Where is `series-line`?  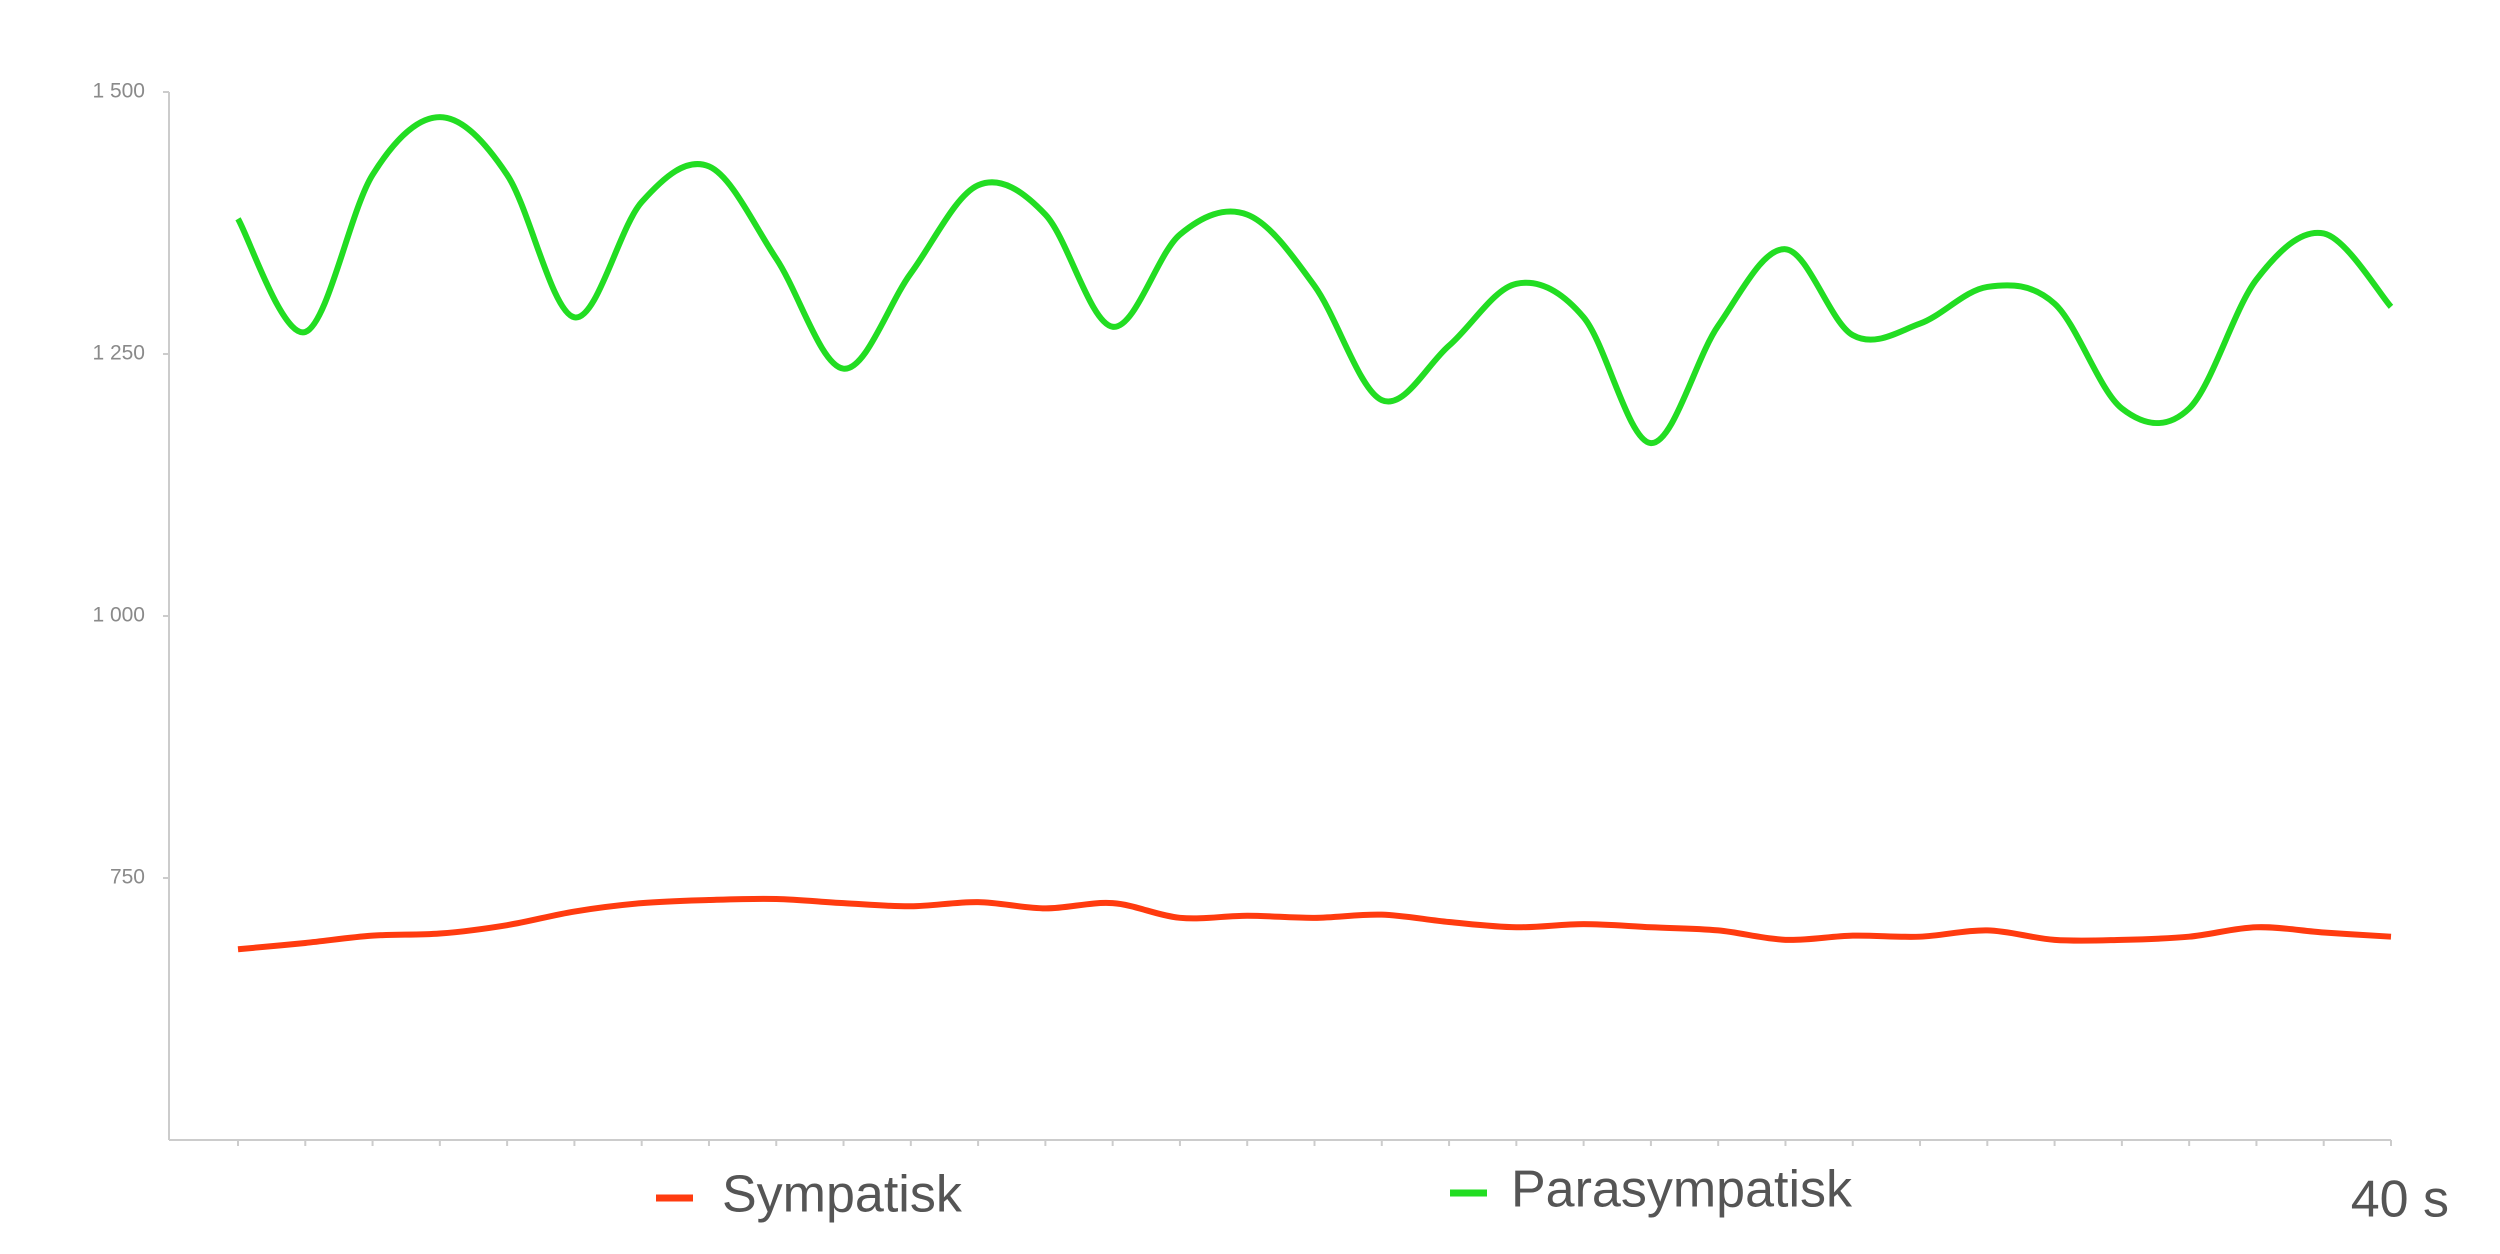
series-line is located at coordinates (1314, 924).